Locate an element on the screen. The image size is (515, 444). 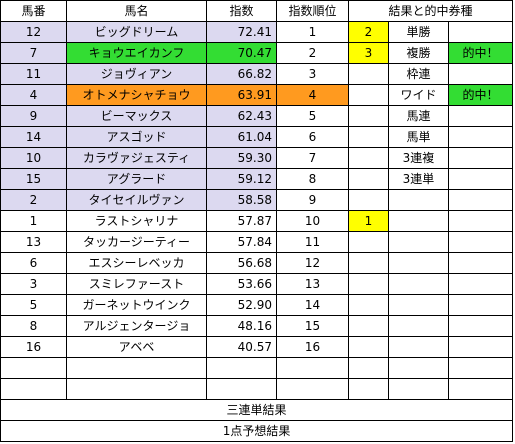
bet-type-cell: 3連複 is located at coordinates (418, 158).